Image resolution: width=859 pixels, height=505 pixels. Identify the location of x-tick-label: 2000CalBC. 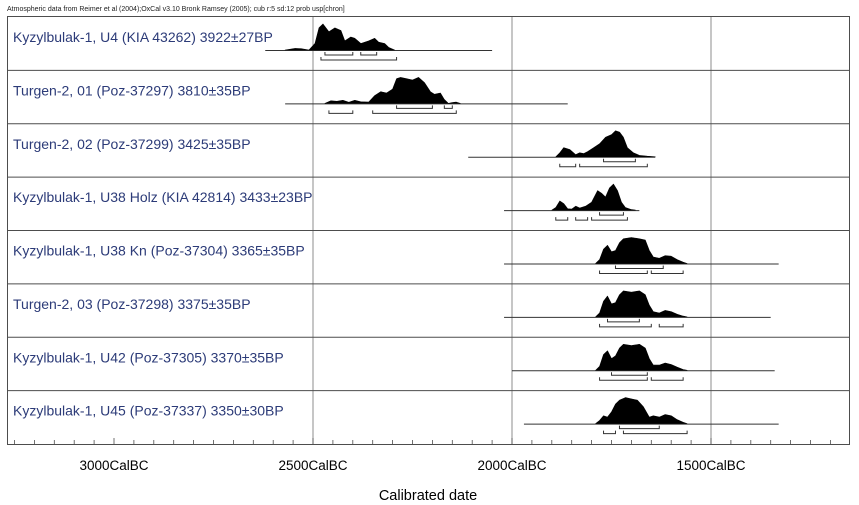
(511, 465).